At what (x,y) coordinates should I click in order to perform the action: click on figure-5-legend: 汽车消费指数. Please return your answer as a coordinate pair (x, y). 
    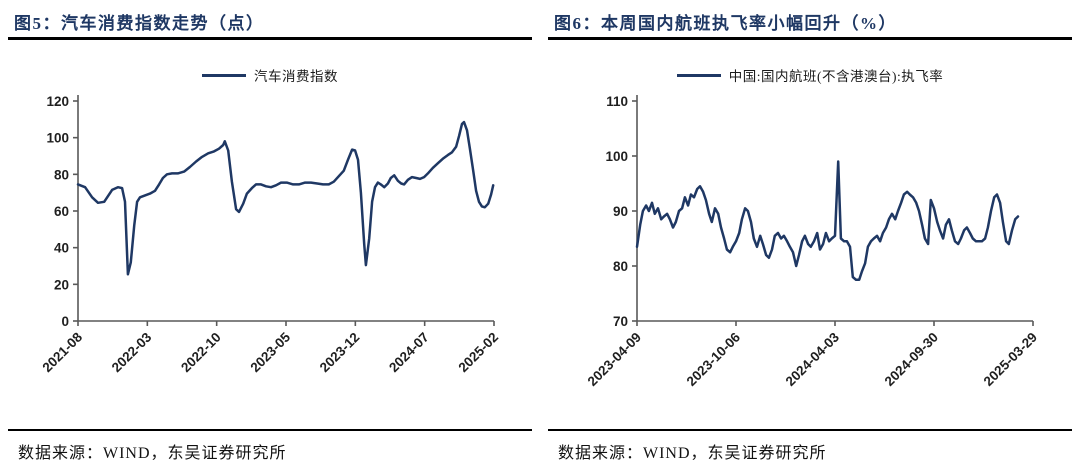
    Looking at the image, I should click on (270, 75).